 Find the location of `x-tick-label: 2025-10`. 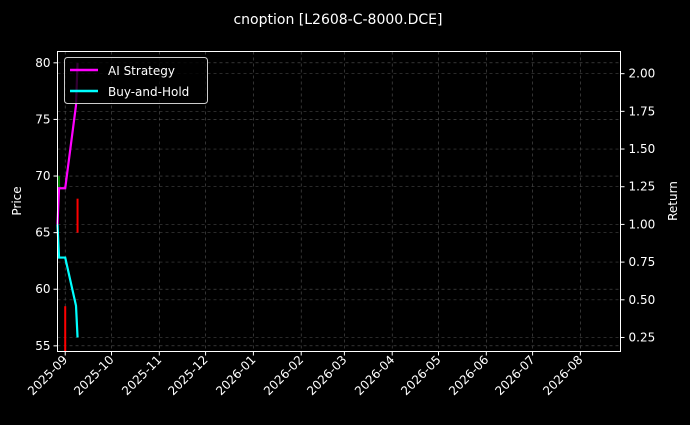

x-tick-label: 2025-10 is located at coordinates (93, 375).